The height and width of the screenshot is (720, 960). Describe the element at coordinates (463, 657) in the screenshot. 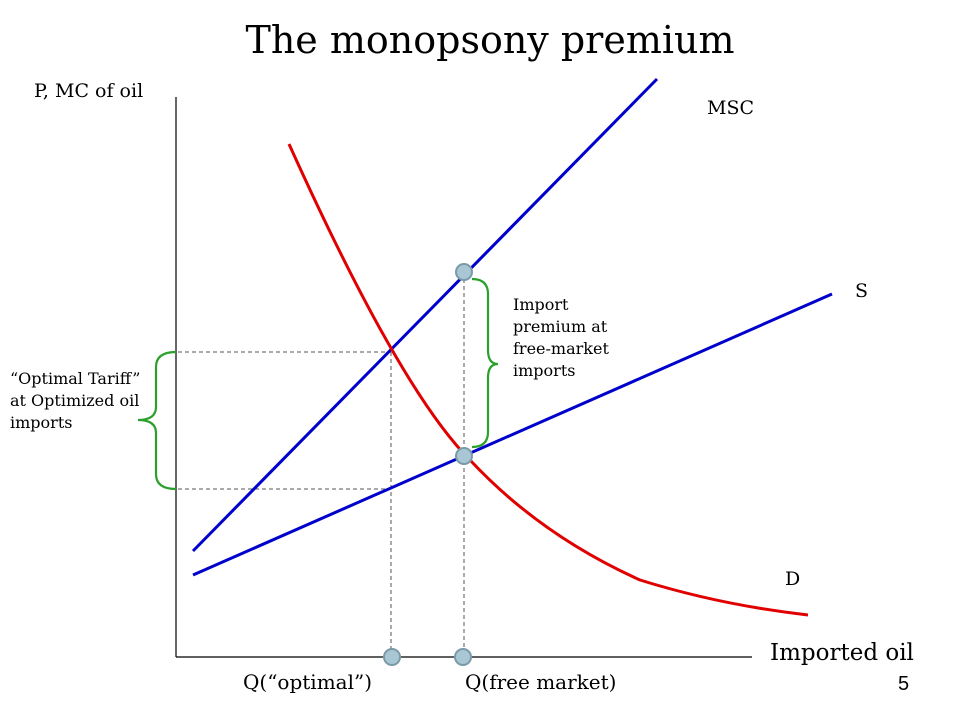

I see `q-free-market-point` at that location.